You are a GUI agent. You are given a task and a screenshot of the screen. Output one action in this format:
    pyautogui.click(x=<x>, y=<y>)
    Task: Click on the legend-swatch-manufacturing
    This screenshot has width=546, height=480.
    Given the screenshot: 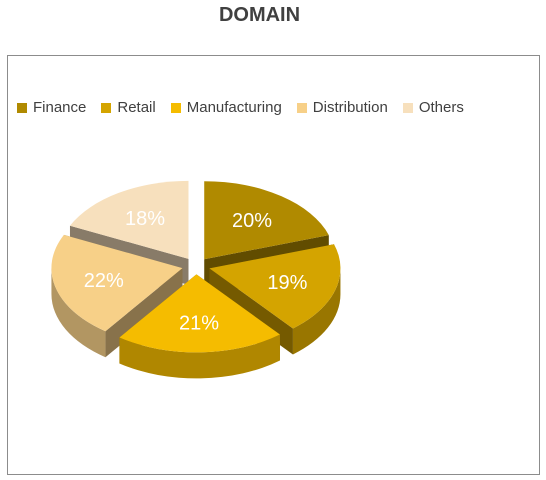 What is the action you would take?
    pyautogui.click(x=175, y=107)
    